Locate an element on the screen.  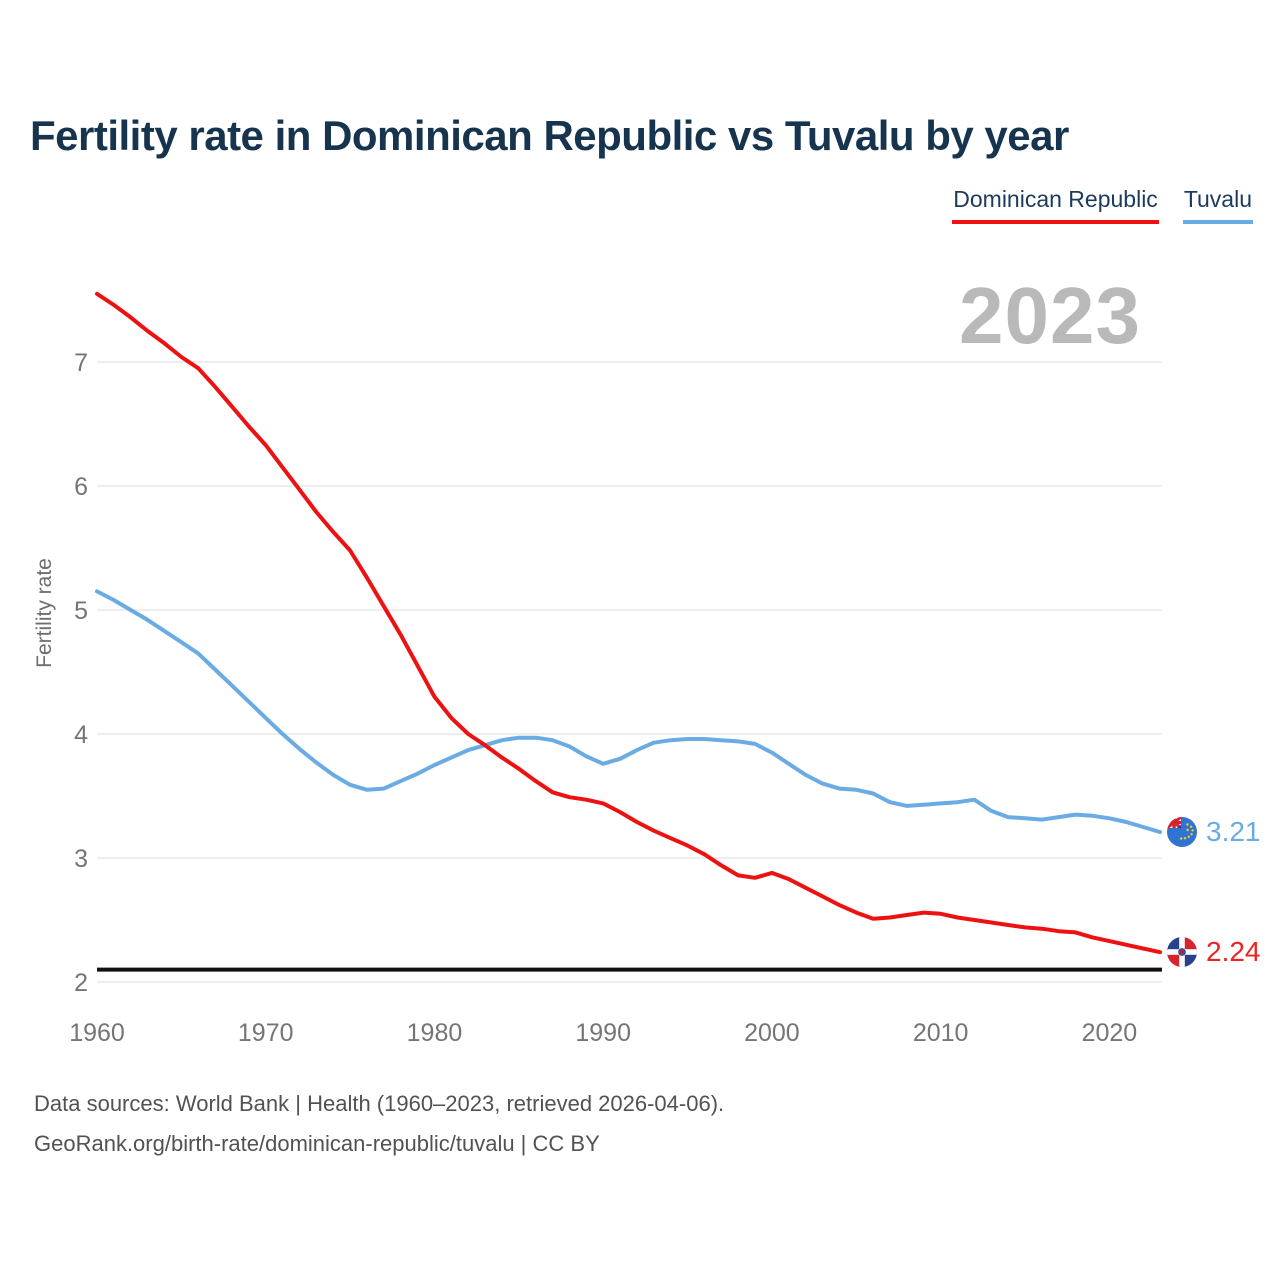
legend: Dominican Republic Tuvalu is located at coordinates (1102, 205).